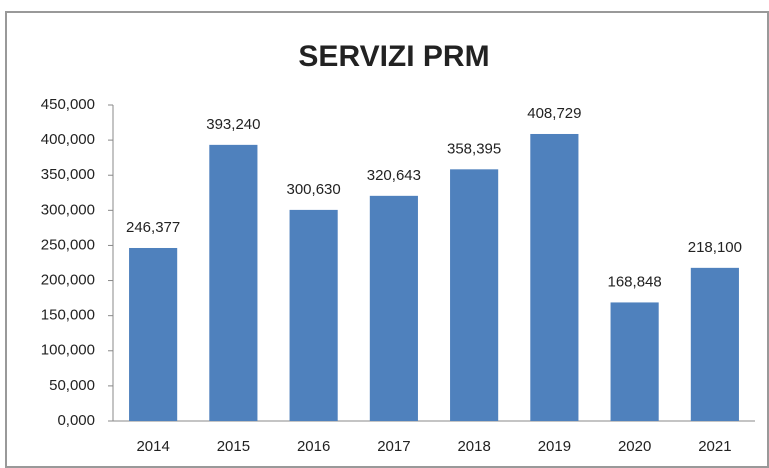 This screenshot has width=769, height=468. What do you see at coordinates (393, 56) in the screenshot?
I see `chart-title: SERVIZI PRM` at bounding box center [393, 56].